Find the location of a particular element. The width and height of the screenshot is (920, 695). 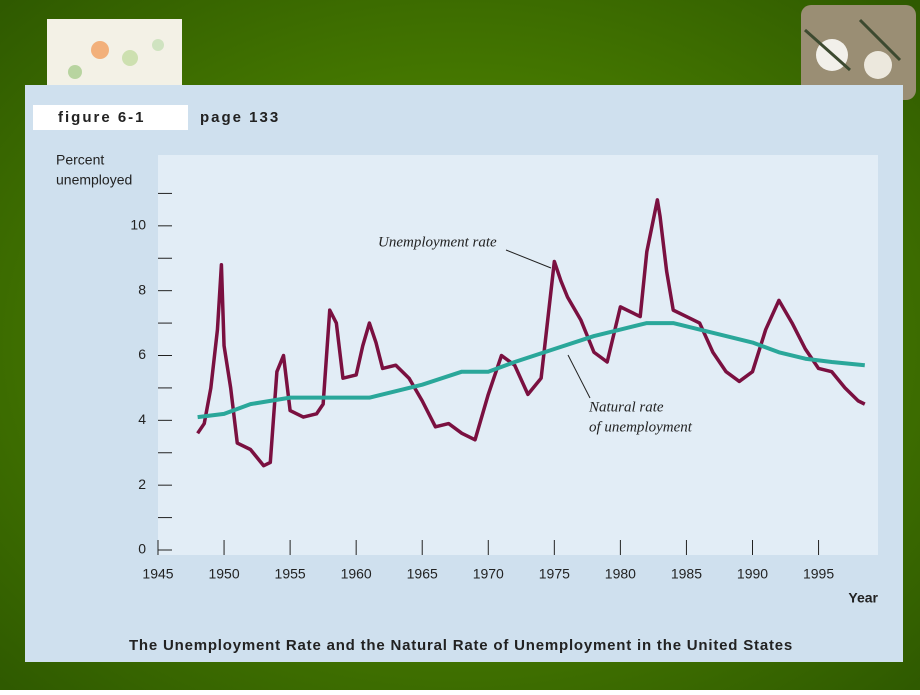

x-axis-label: Year is located at coordinates (863, 598).